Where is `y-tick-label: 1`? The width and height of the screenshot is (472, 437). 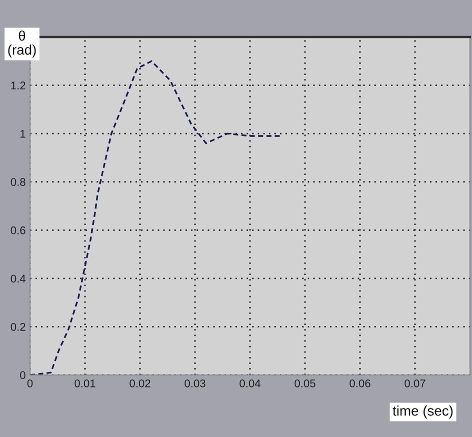 y-tick-label: 1 is located at coordinates (23, 134).